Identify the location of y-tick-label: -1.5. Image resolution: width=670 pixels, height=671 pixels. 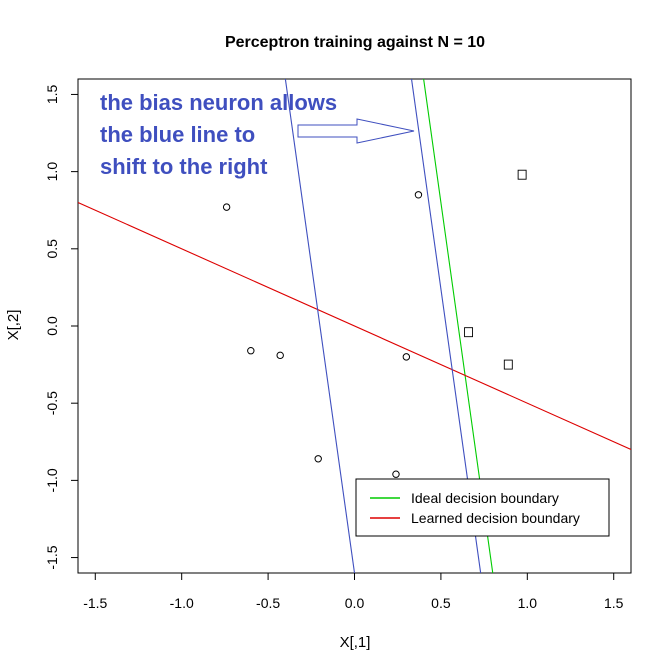
(52, 557).